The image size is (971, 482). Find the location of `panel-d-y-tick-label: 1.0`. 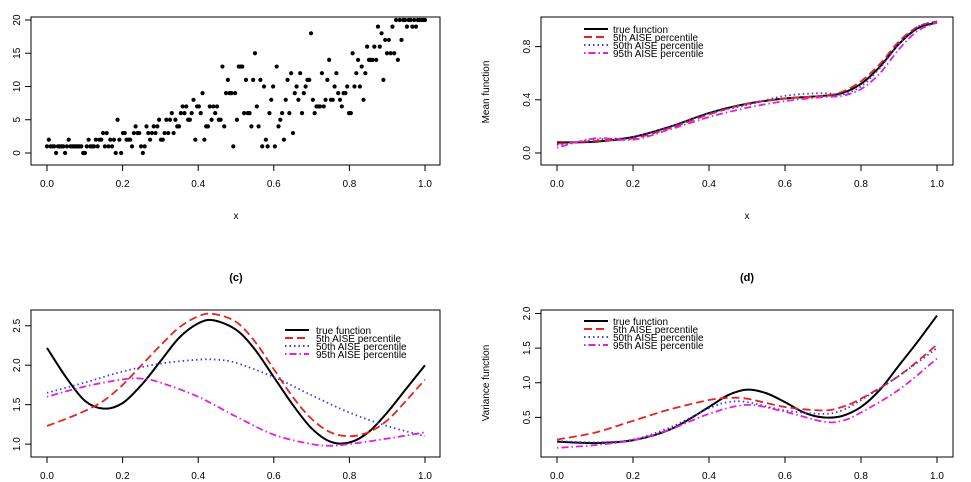

panel-d-y-tick-label: 1.0 is located at coordinates (527, 382).